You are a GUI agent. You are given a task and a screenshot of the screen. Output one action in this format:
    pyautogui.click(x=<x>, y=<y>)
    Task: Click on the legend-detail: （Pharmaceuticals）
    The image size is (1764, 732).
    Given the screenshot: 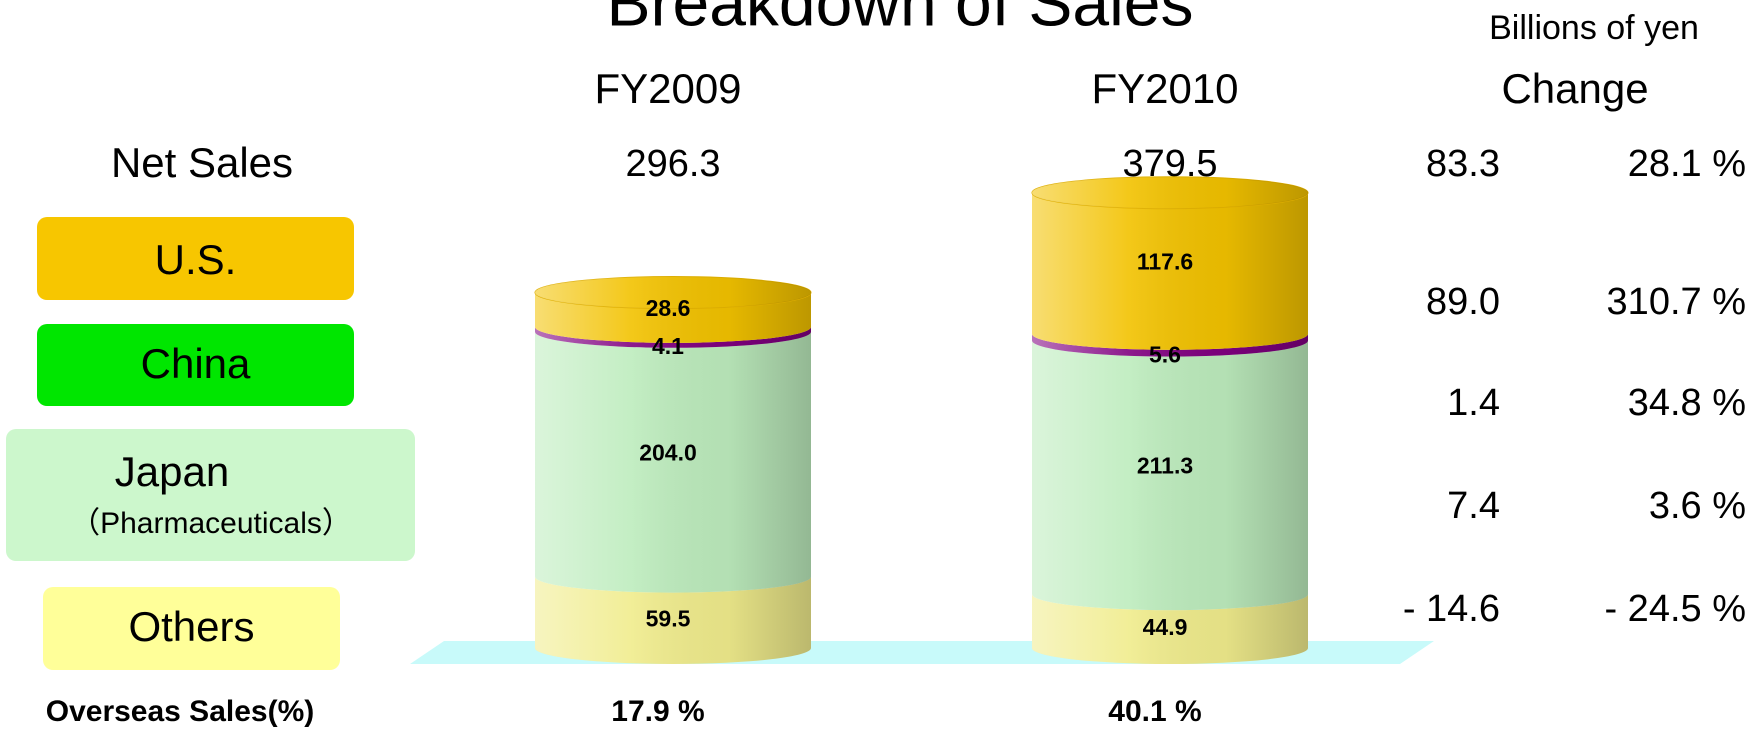 What is the action you would take?
    pyautogui.click(x=211, y=523)
    